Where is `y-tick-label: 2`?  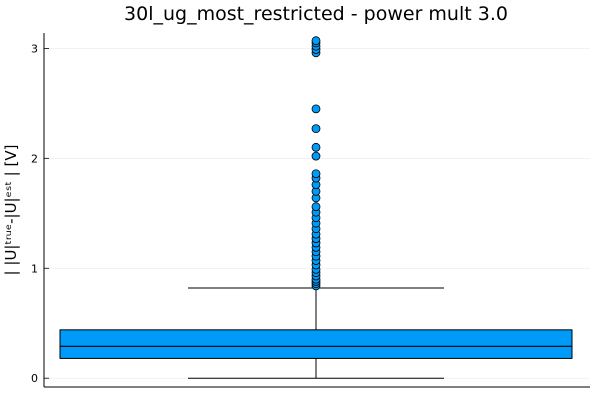 y-tick-label: 2 is located at coordinates (34, 158).